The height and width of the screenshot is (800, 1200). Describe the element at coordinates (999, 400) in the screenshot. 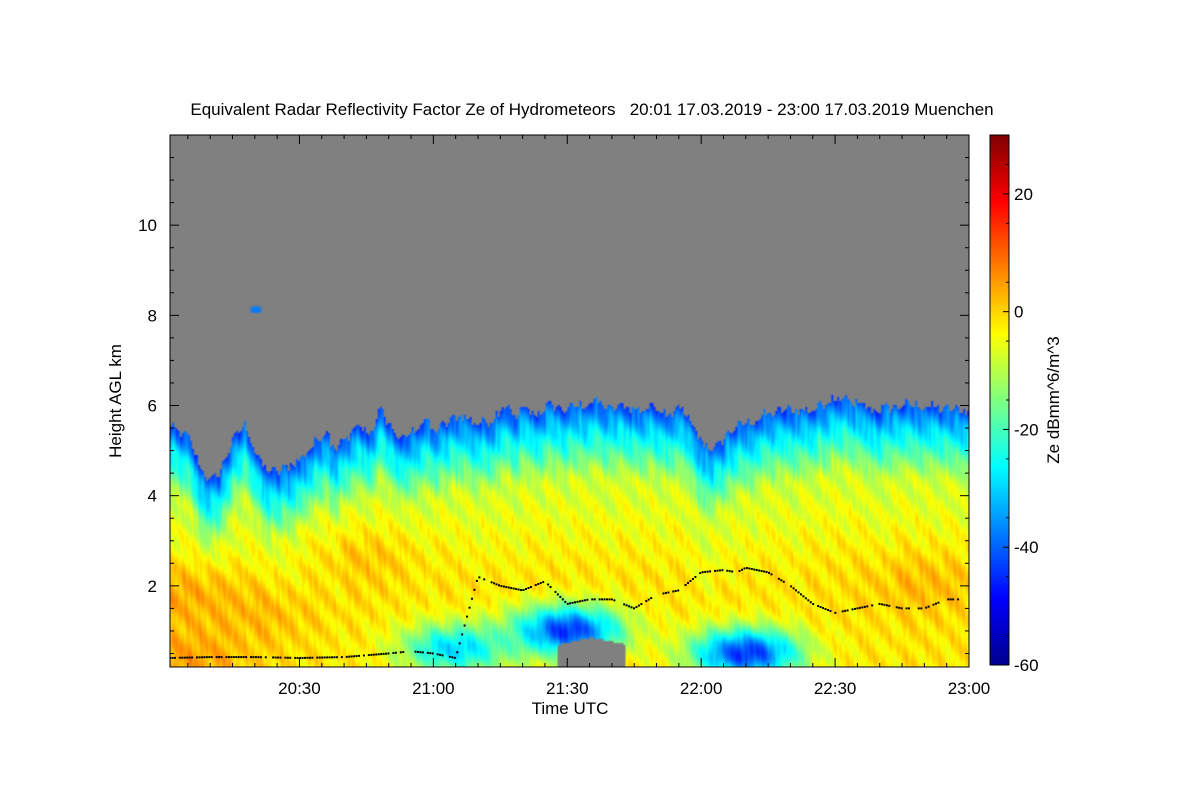

I see `colorbar-gradient` at that location.